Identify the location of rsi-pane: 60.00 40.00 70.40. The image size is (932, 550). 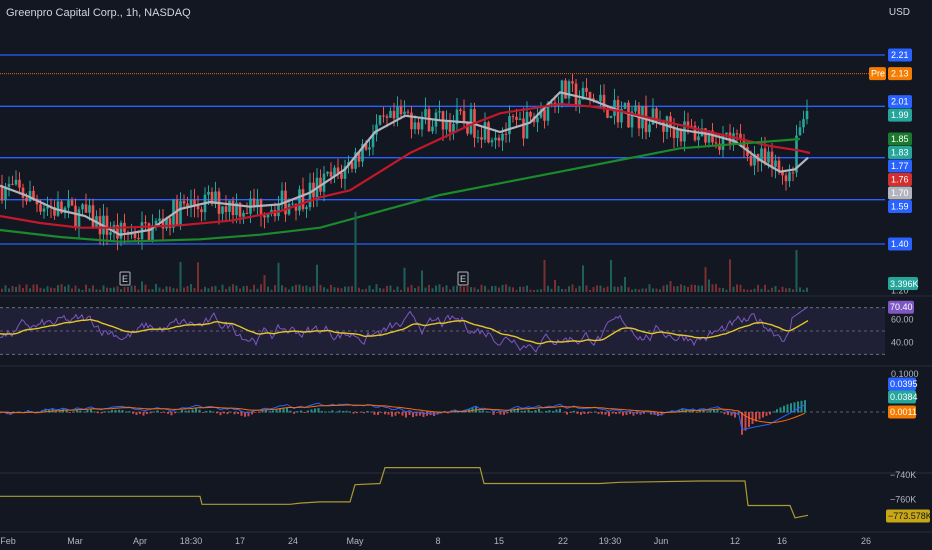
(457, 327).